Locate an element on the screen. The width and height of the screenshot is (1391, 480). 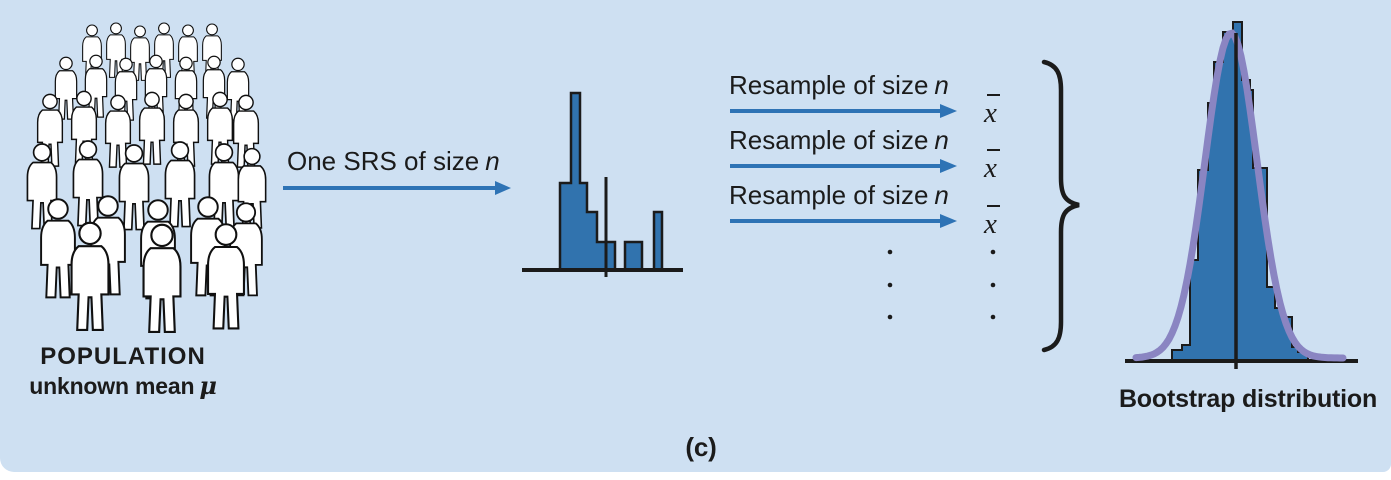
srs-arrow-label: One SRS of size n is located at coordinates (393, 161).